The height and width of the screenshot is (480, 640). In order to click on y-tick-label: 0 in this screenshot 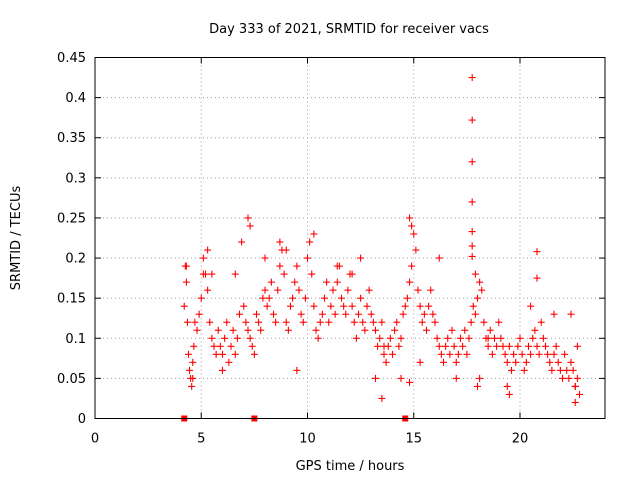, I will do `click(82, 419)`.